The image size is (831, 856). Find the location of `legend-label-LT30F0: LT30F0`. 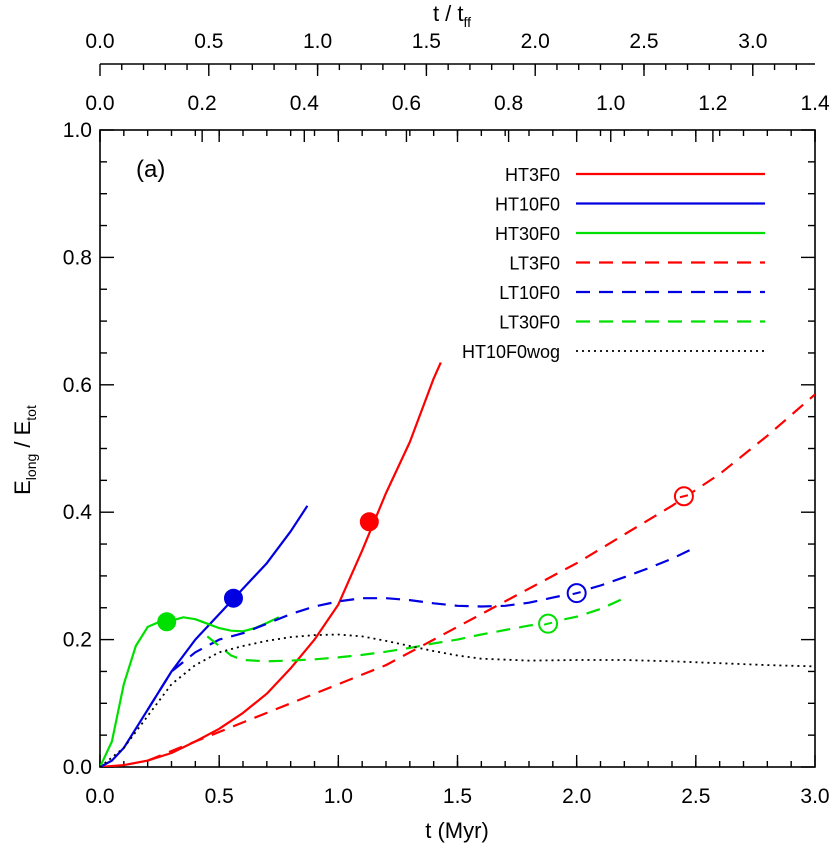

legend-label-LT30F0: LT30F0 is located at coordinates (529, 323).